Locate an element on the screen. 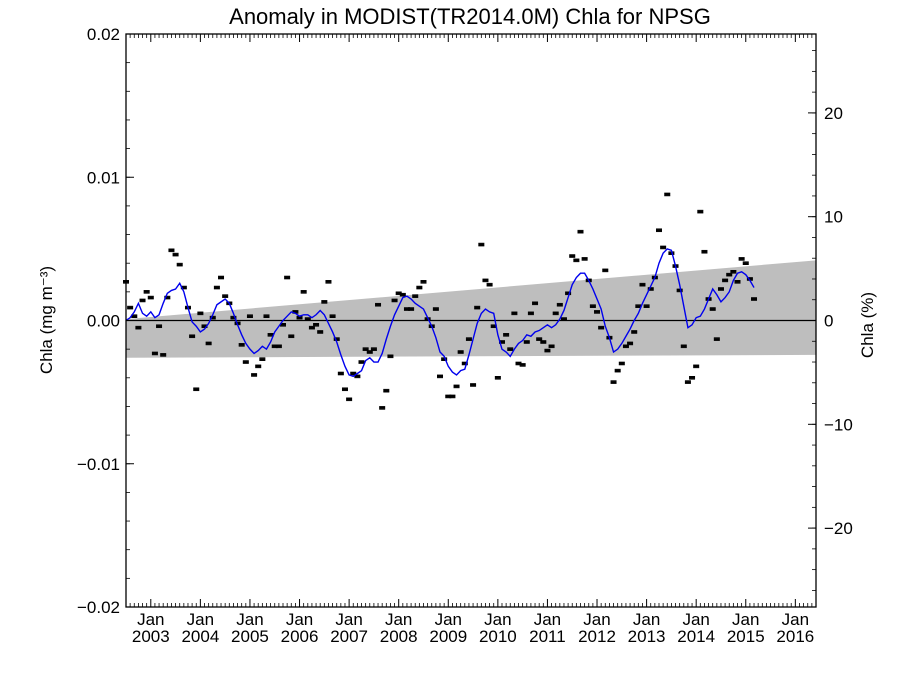 Image resolution: width=900 pixels, height=675 pixels. x-tick-label-year: 2013 is located at coordinates (647, 636).